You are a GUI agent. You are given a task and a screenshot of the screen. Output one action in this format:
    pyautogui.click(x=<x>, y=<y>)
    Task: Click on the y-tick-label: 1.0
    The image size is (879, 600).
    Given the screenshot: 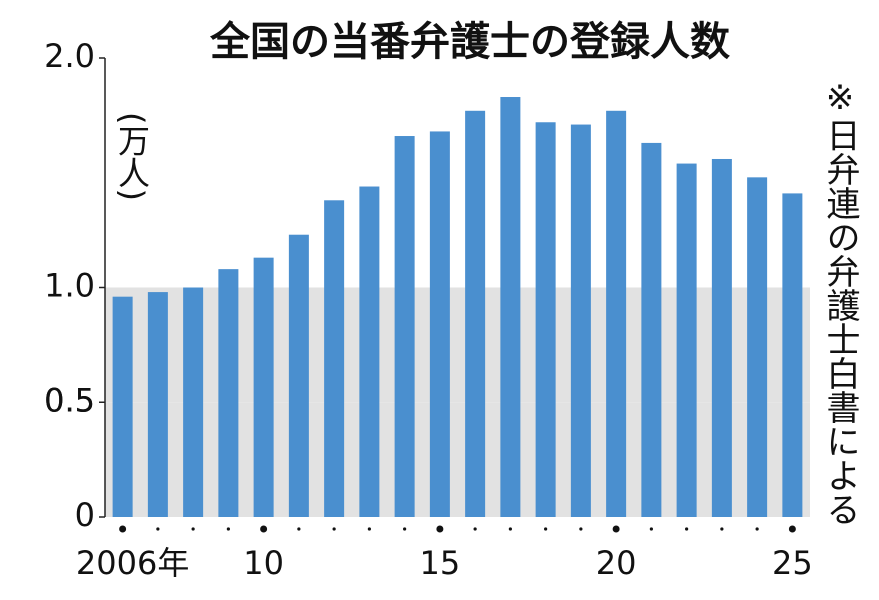 What is the action you would take?
    pyautogui.click(x=69, y=286)
    